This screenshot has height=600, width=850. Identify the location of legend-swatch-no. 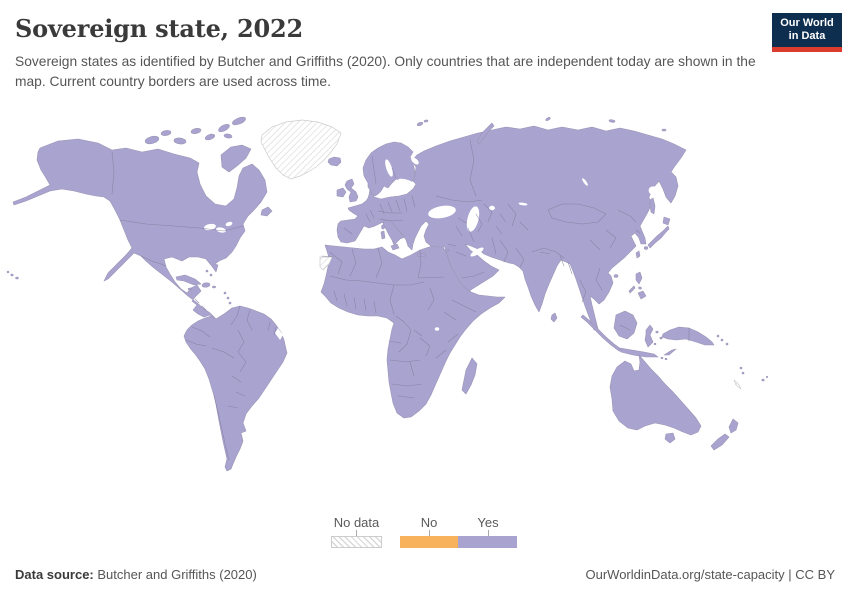
(429, 542).